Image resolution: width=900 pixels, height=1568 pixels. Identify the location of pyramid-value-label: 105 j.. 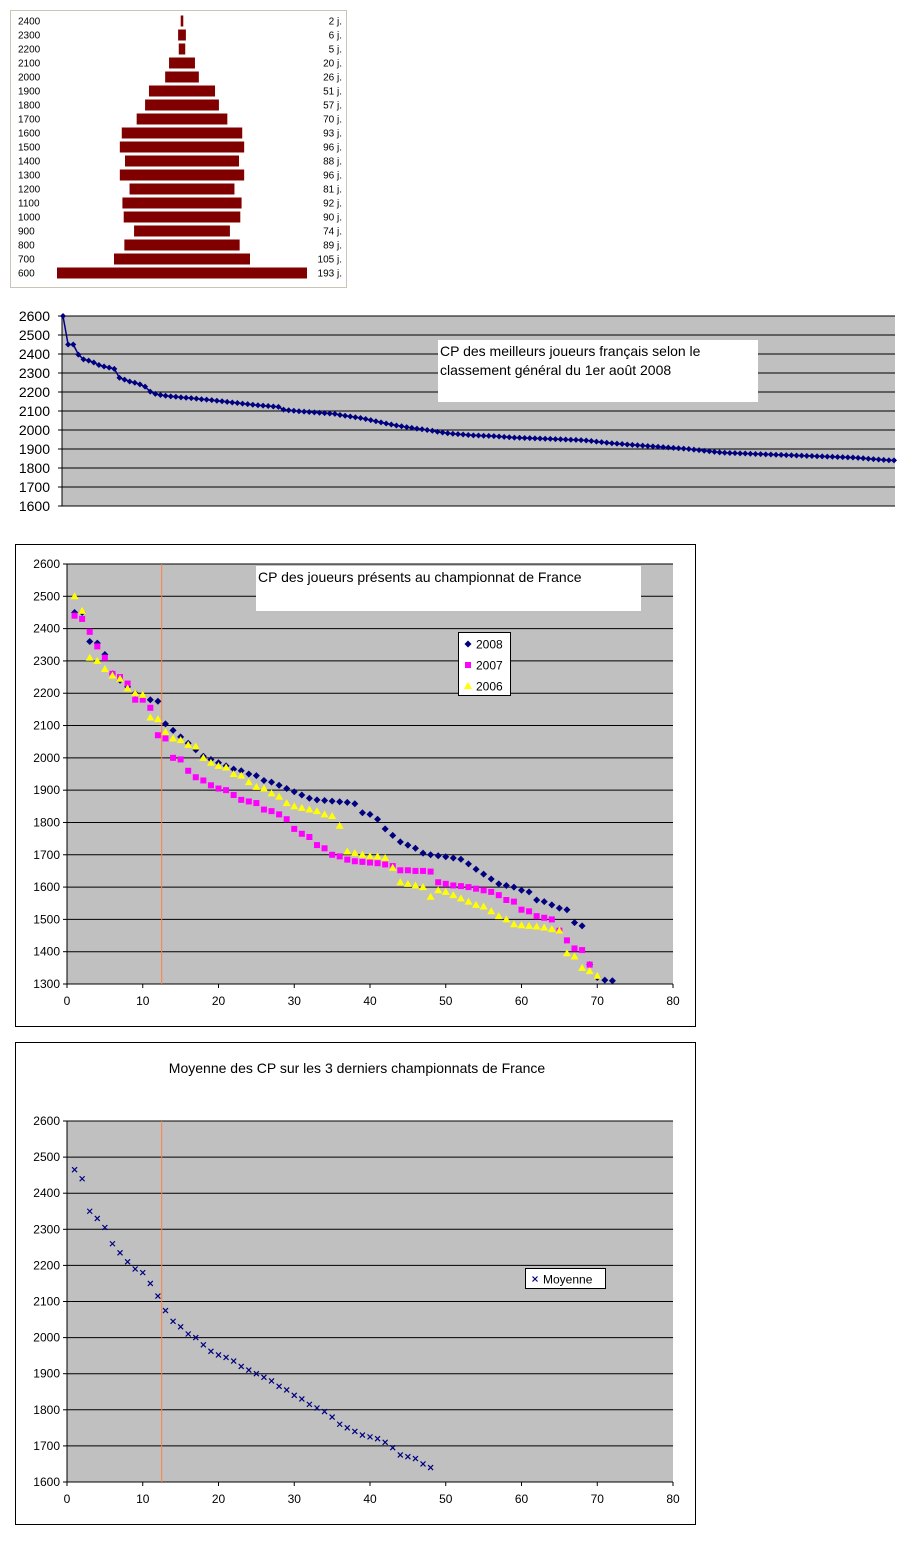
(330, 260).